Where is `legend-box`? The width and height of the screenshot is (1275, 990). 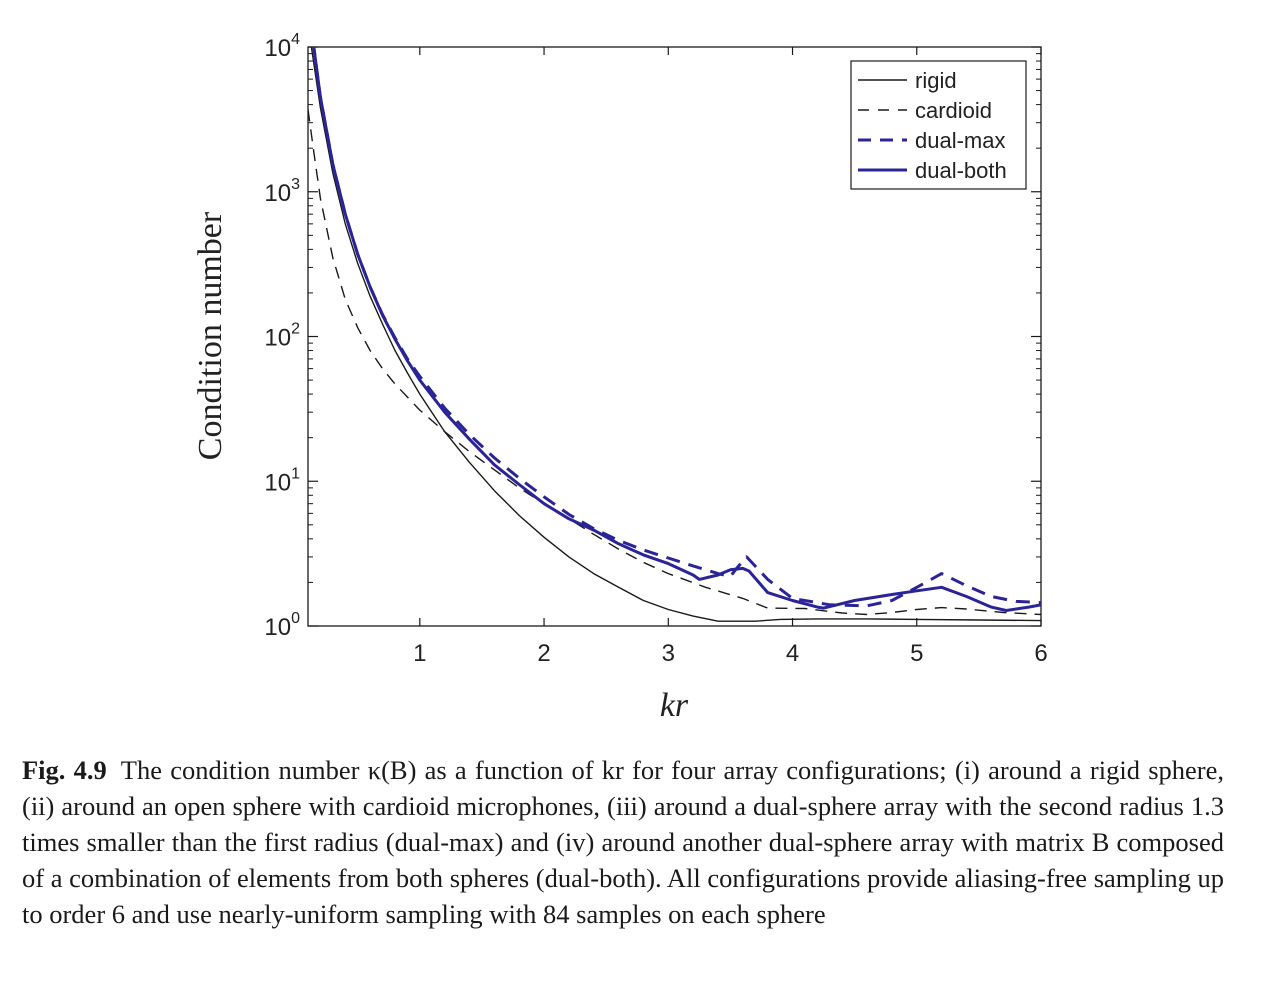 legend-box is located at coordinates (938, 125).